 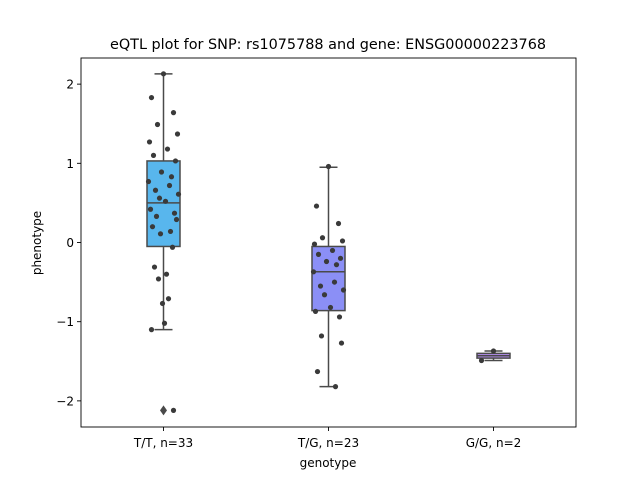 I want to click on x-tick-label: G/G, n=2, so click(x=494, y=443).